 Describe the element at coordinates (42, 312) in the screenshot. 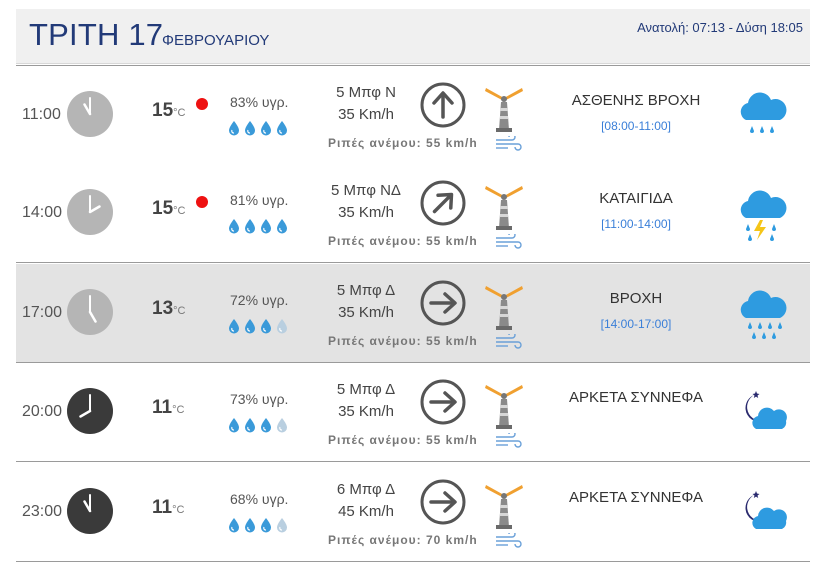

I see `forecast-time: 17:00` at that location.